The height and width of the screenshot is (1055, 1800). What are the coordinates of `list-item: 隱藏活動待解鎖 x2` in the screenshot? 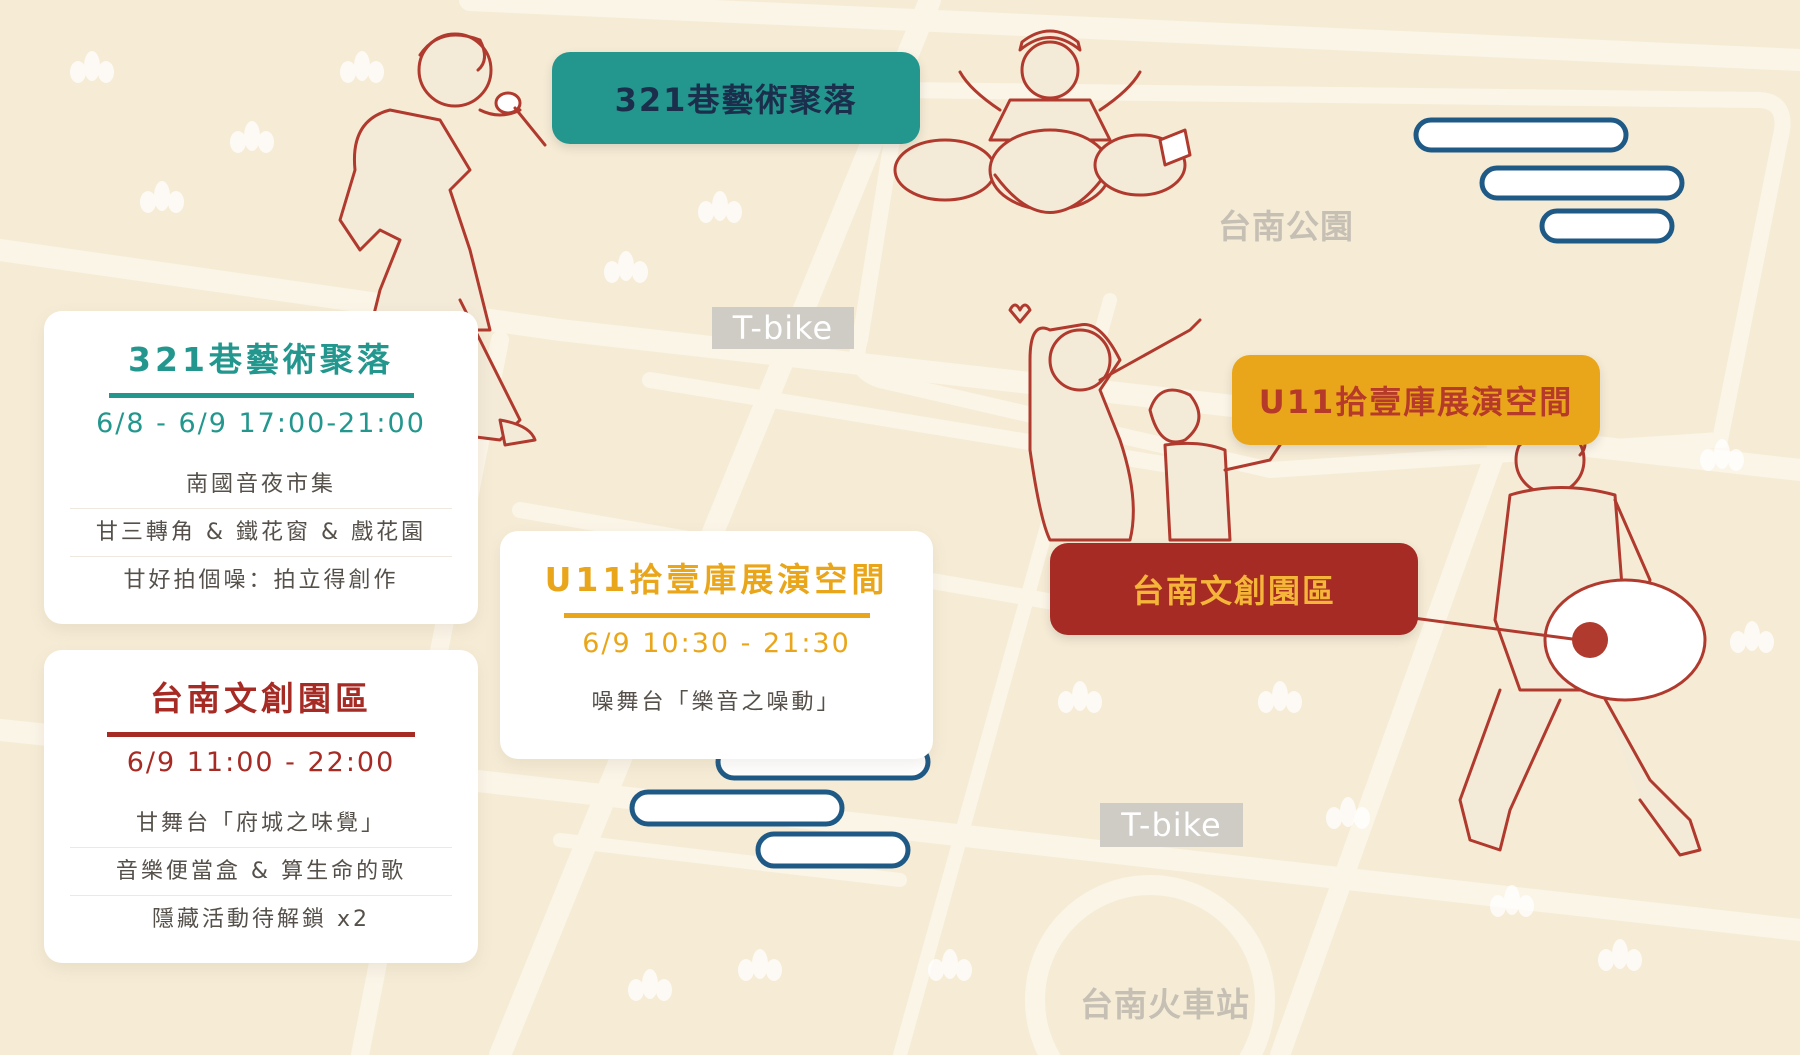 It's located at (261, 919).